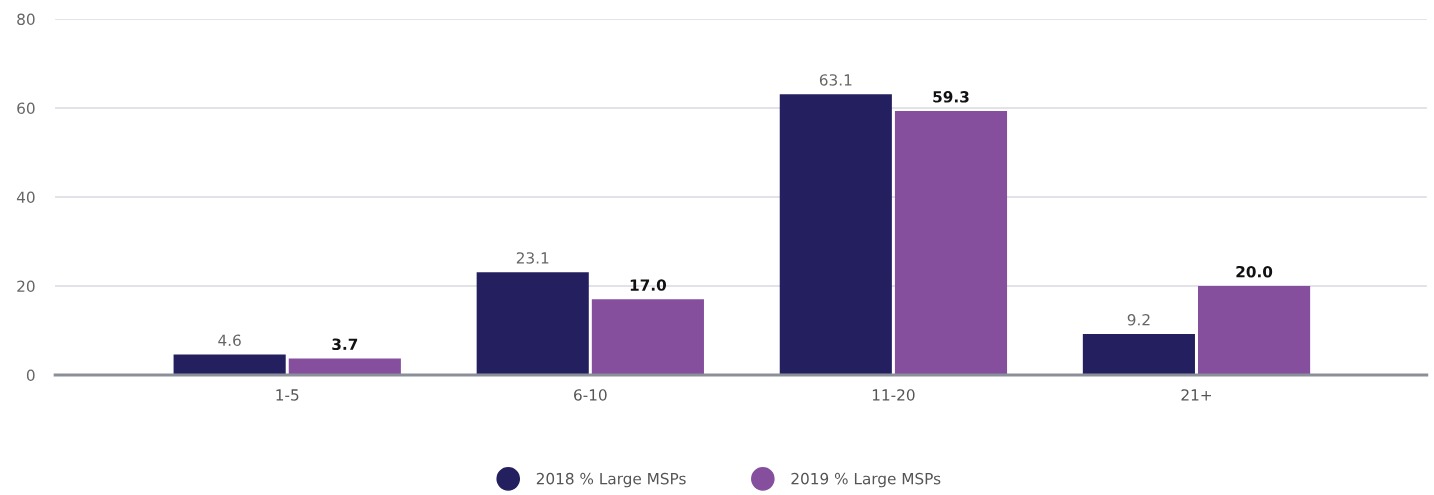 The image size is (1434, 495). Describe the element at coordinates (532, 258) in the screenshot. I see `data-label: 23.1` at that location.